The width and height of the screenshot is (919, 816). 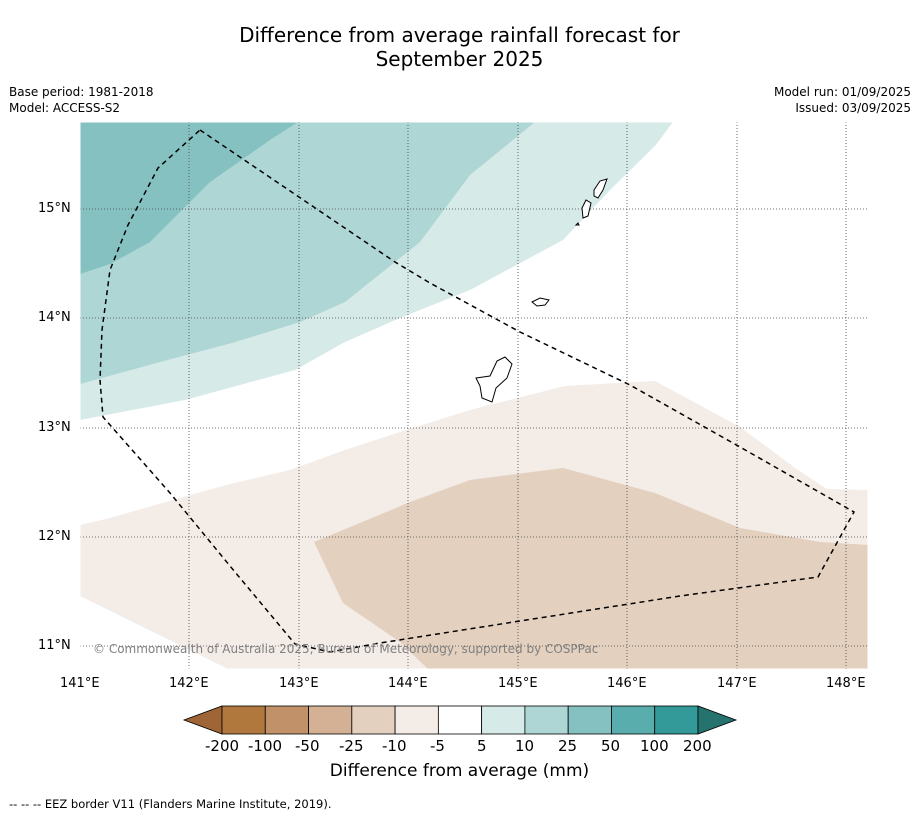 What do you see at coordinates (437, 746) in the screenshot?
I see `colorbar-label-minus5: -5` at bounding box center [437, 746].